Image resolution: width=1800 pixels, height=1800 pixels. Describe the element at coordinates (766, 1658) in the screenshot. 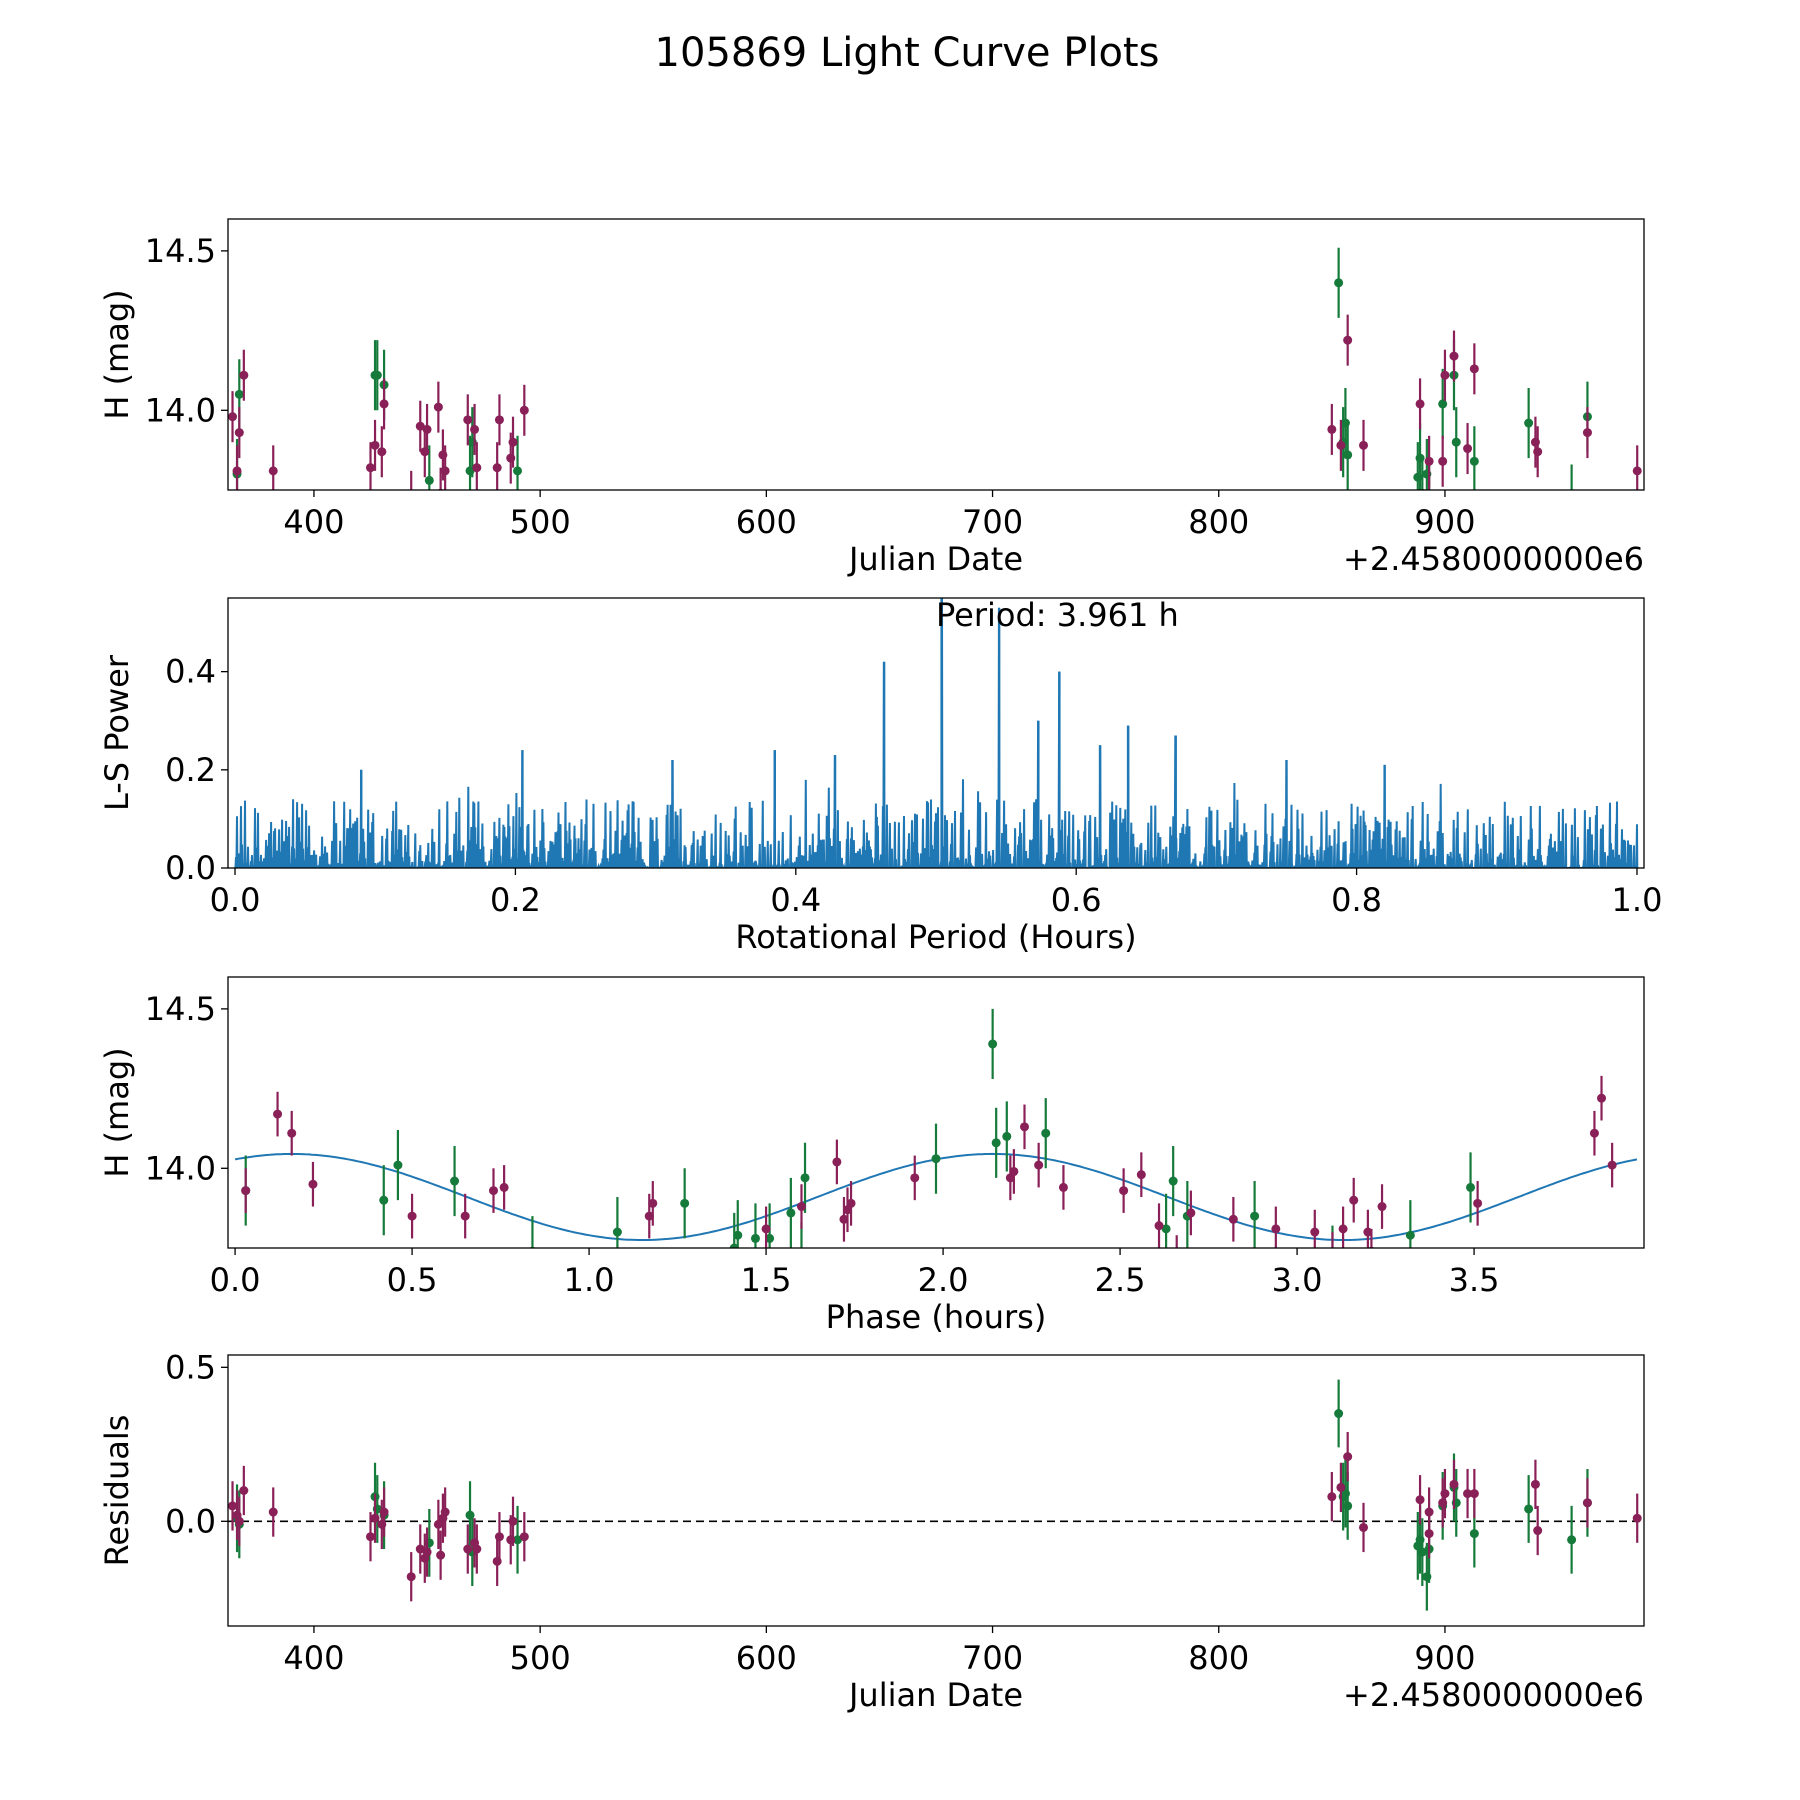

I see `x-tick-label: 600` at that location.